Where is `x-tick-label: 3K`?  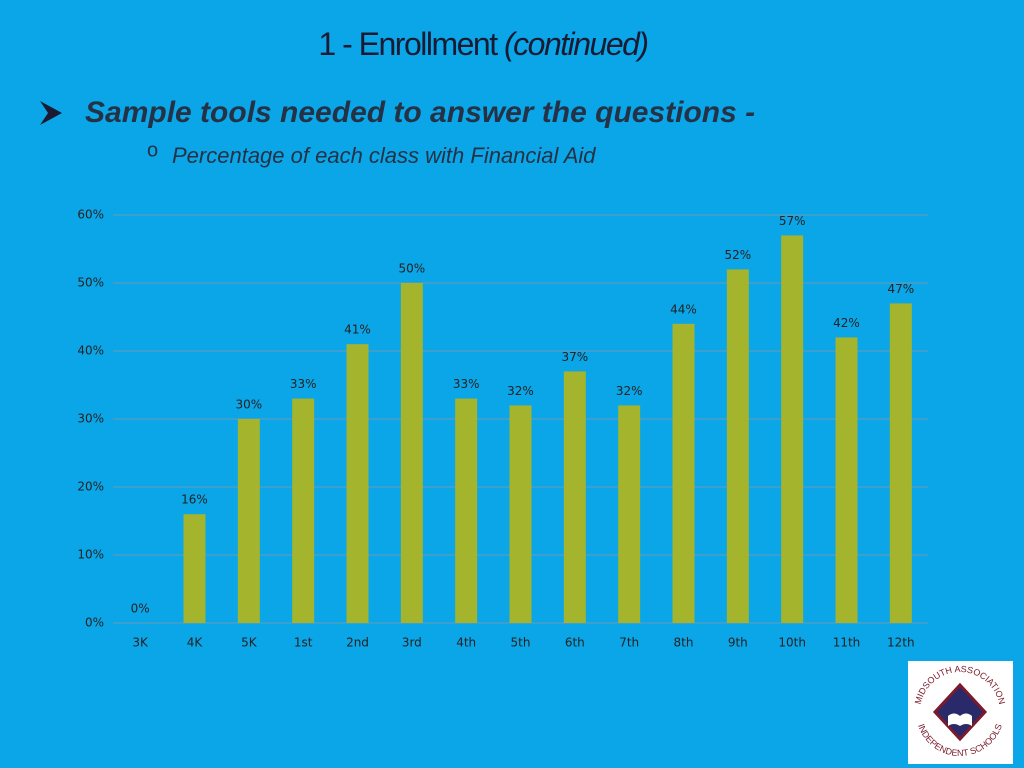 x-tick-label: 3K is located at coordinates (140, 643).